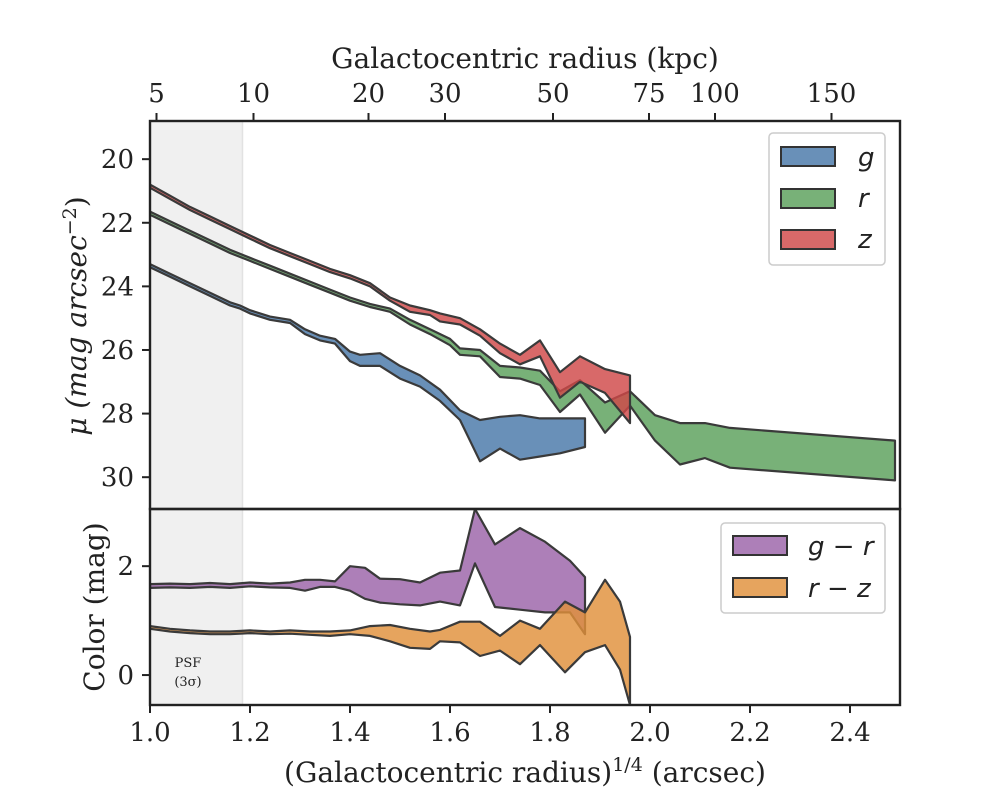  Describe the element at coordinates (117, 351) in the screenshot. I see `top-y-tick-label: 26` at that location.